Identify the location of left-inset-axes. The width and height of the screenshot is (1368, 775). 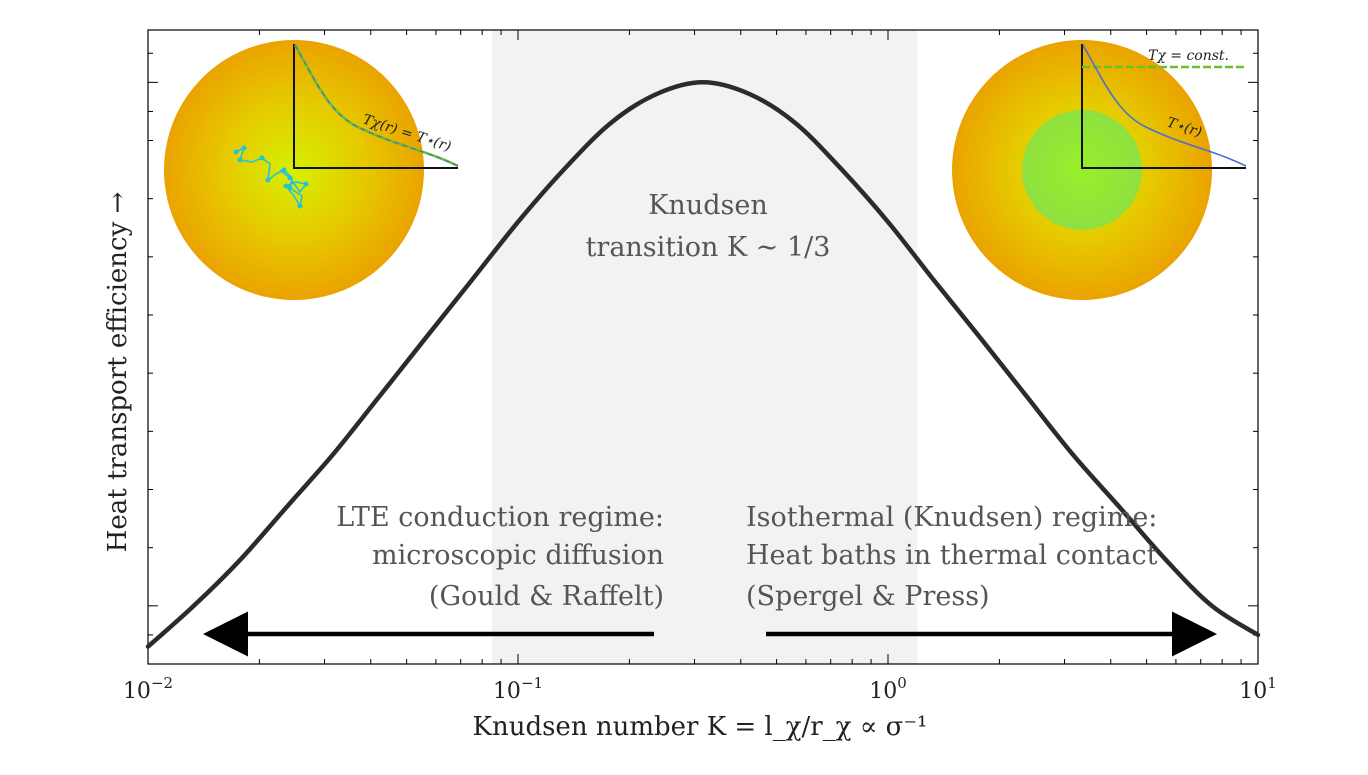
(375, 106).